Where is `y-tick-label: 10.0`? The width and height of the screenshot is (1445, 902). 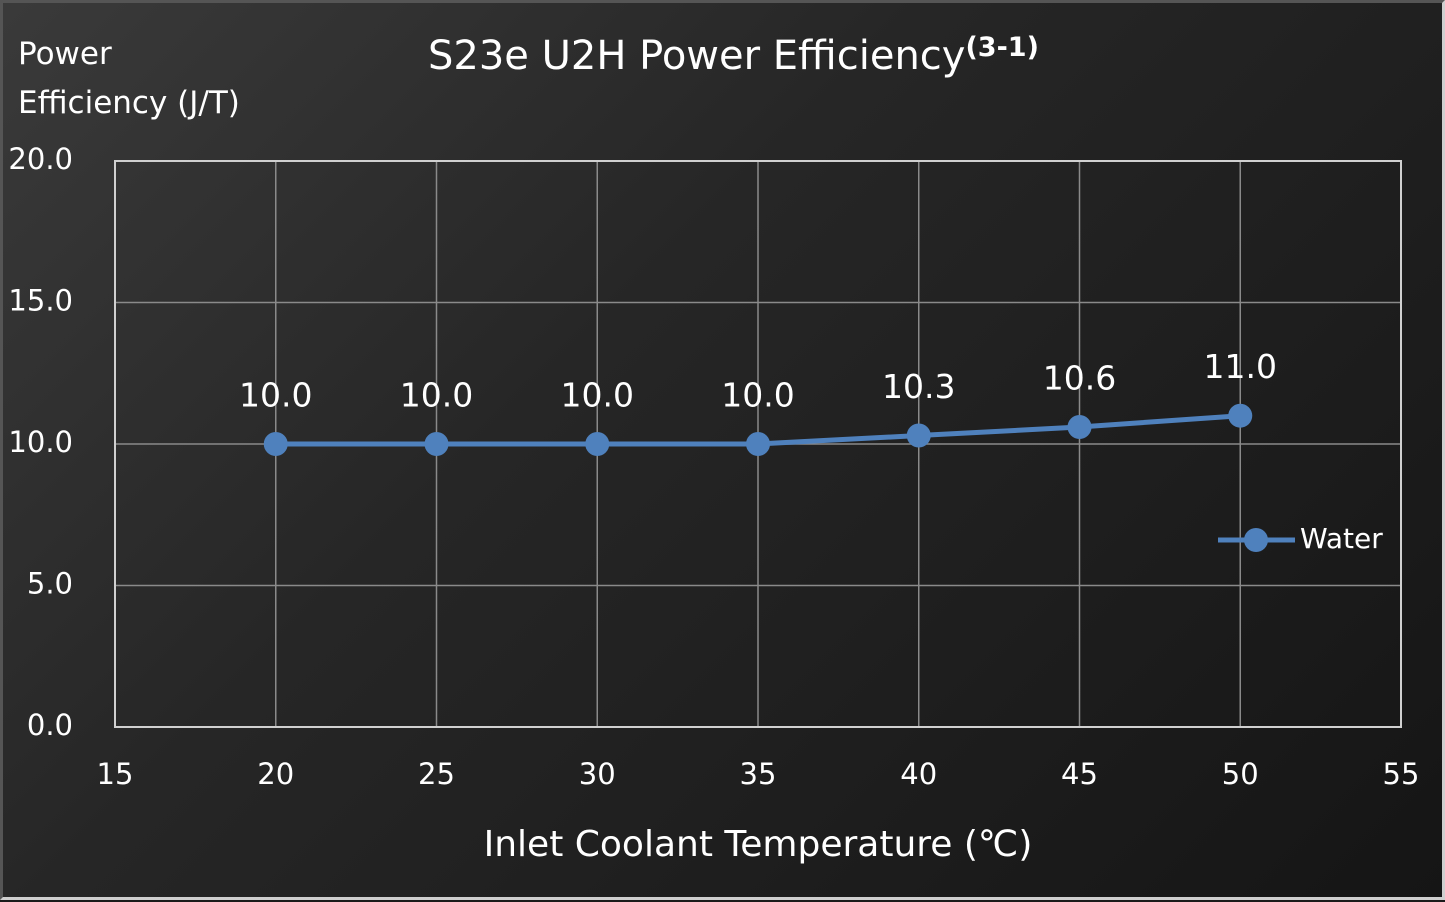 y-tick-label: 10.0 is located at coordinates (40, 442).